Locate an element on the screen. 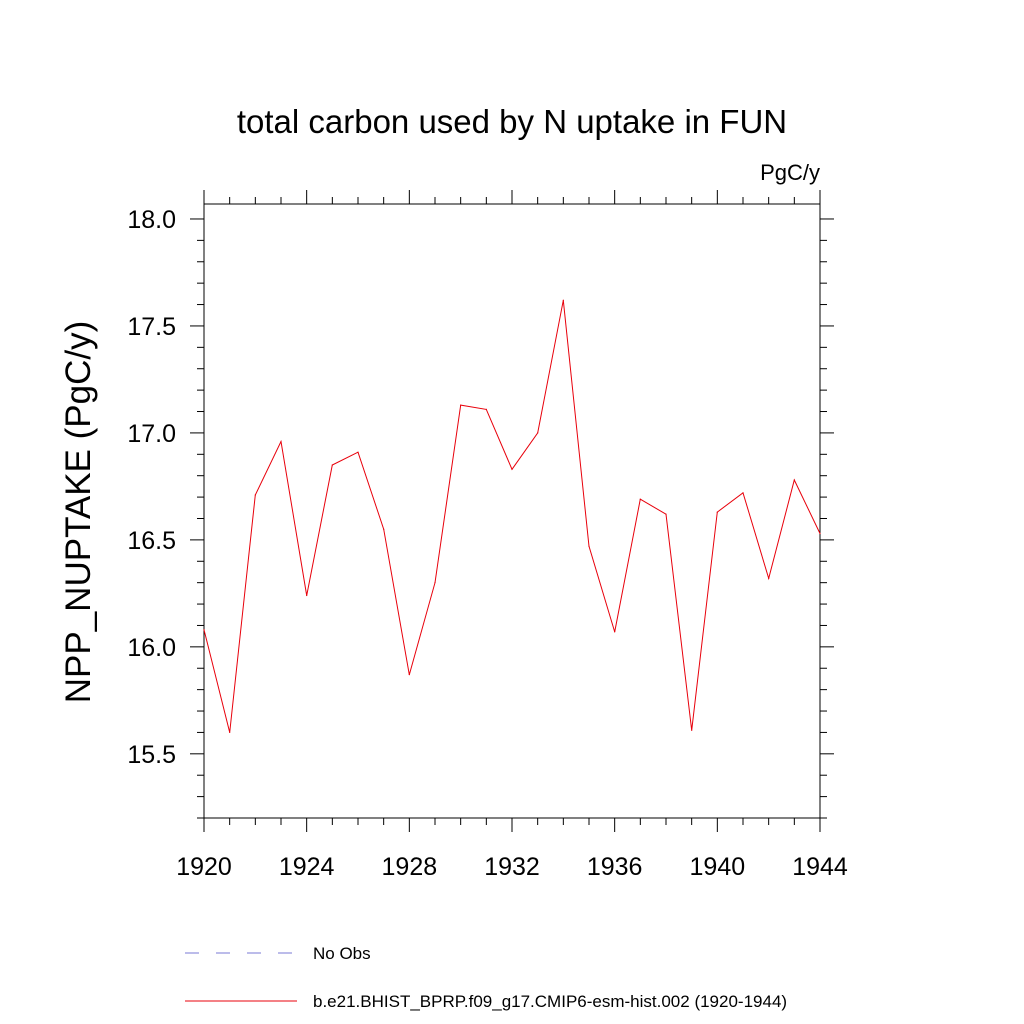 The image size is (1024, 1024). x-tick-labels: 1920 1924 1928 1932 1936 1940 1944 is located at coordinates (512, 867).